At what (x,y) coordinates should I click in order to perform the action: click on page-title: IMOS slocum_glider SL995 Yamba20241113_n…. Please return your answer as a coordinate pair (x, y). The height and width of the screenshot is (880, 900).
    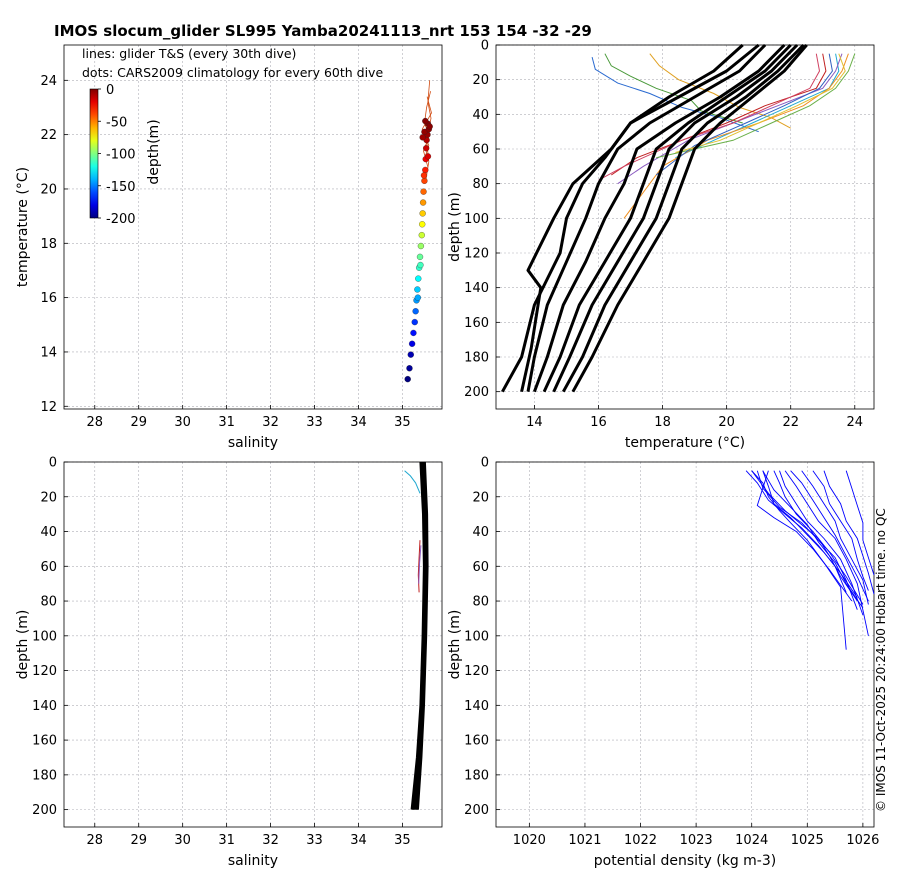
    Looking at the image, I should click on (323, 31).